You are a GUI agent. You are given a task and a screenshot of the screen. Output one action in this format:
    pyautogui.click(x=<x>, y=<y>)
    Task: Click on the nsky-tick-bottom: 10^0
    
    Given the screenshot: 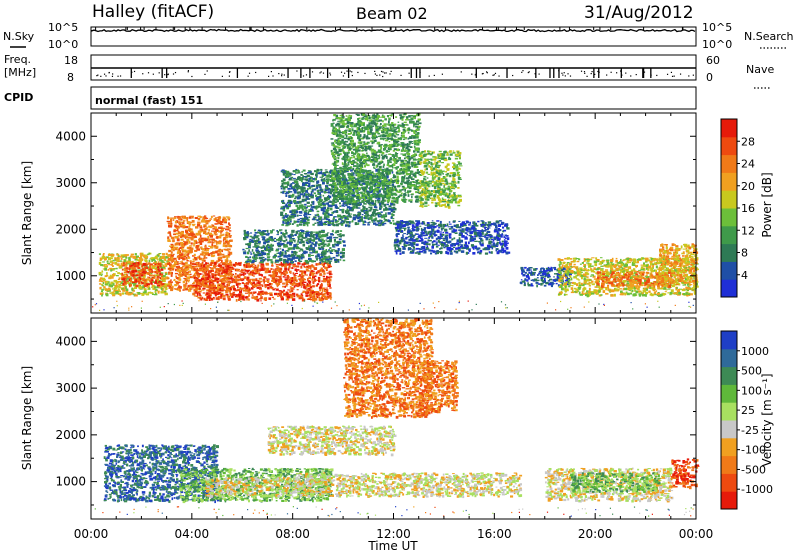 What is the action you would take?
    pyautogui.click(x=63, y=44)
    